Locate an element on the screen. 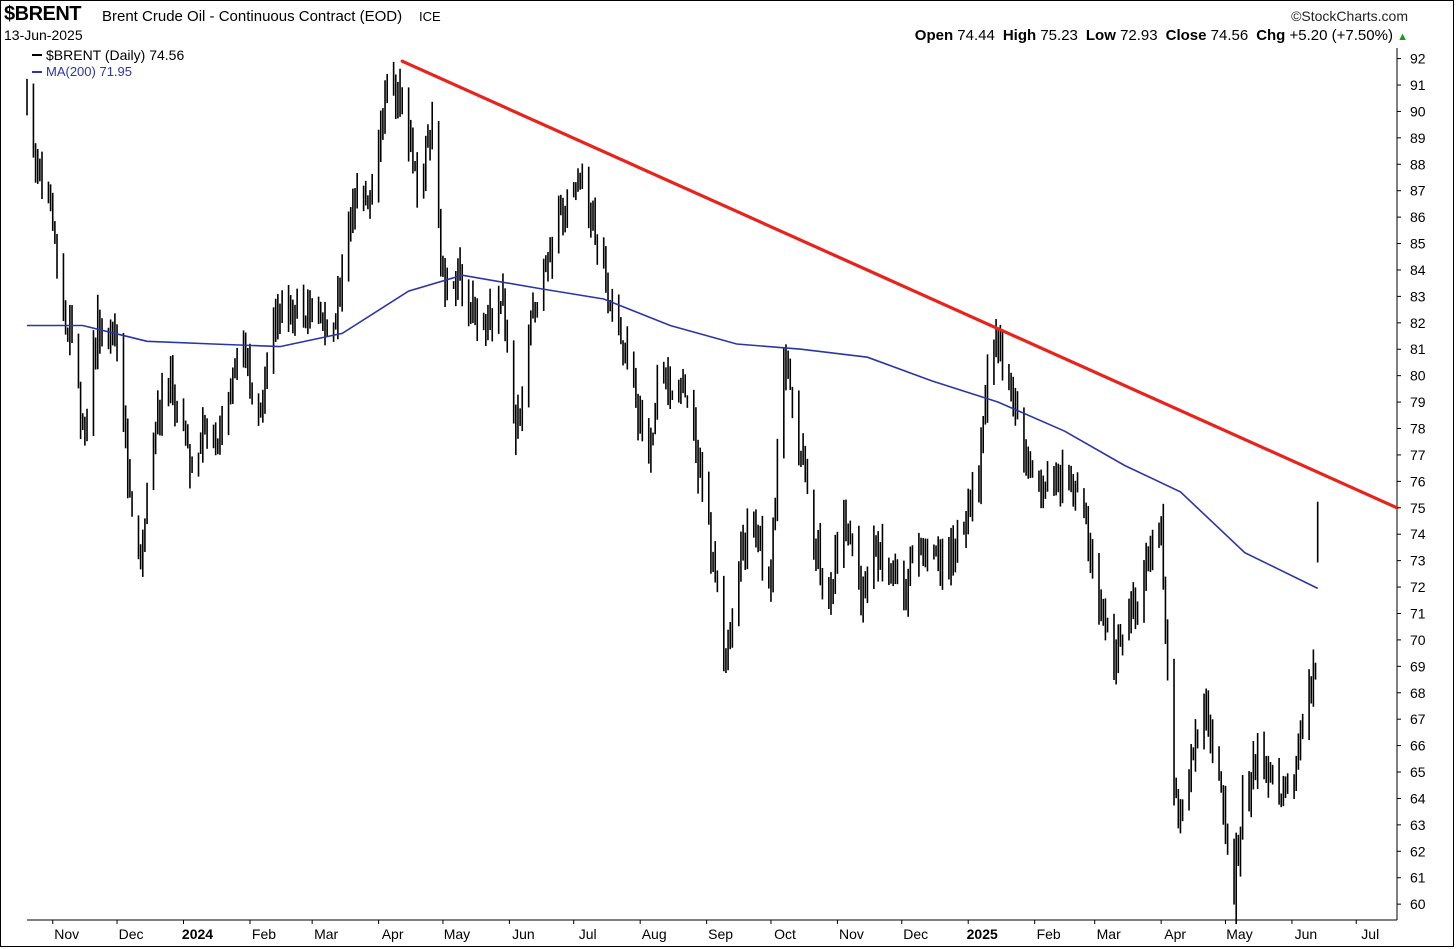 Image resolution: width=1456 pixels, height=949 pixels. y-tick-label: 76 is located at coordinates (1418, 481).